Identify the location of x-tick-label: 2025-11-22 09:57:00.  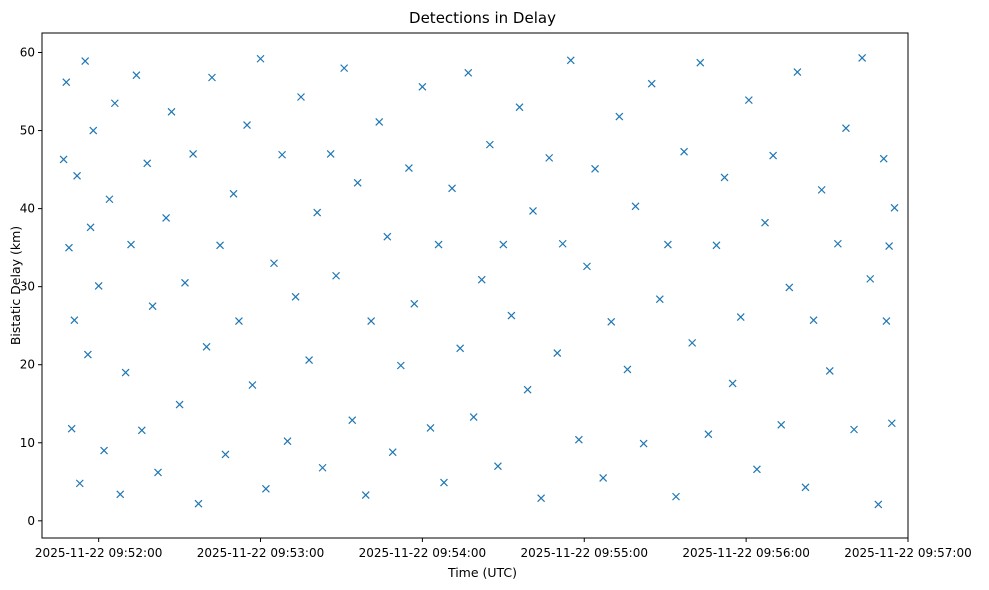
(907, 553).